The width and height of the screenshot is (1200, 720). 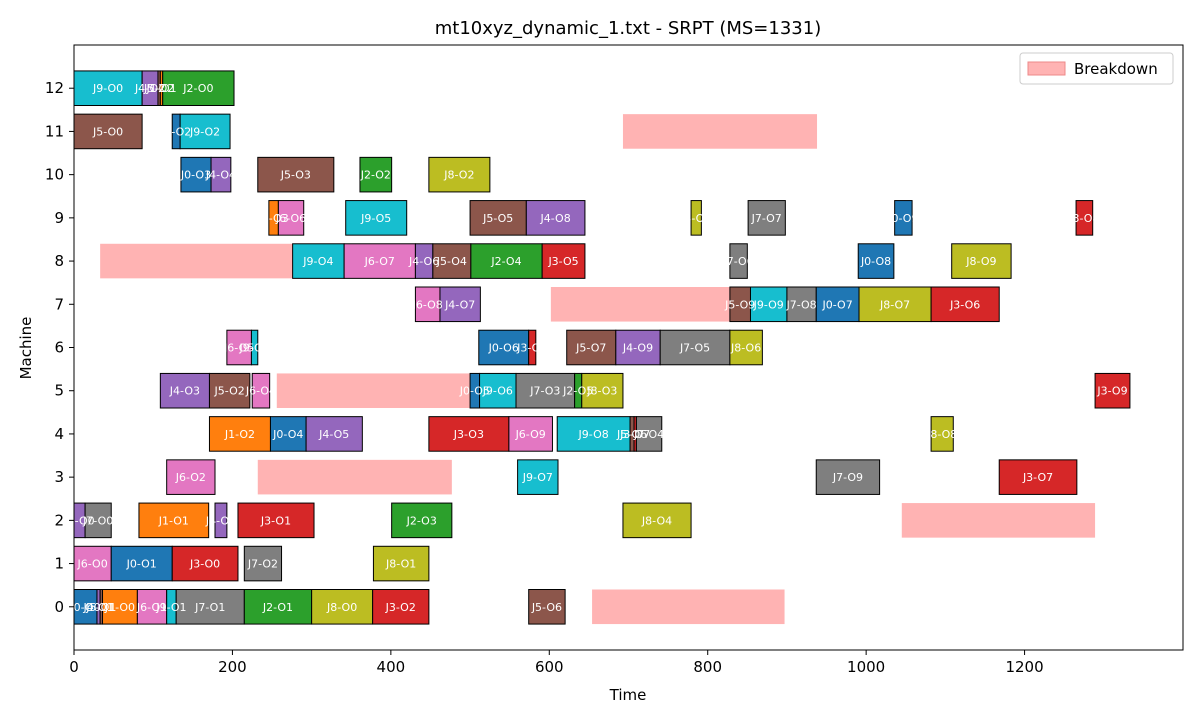 What do you see at coordinates (980, 261) in the screenshot?
I see `operation-label: J8-O9` at bounding box center [980, 261].